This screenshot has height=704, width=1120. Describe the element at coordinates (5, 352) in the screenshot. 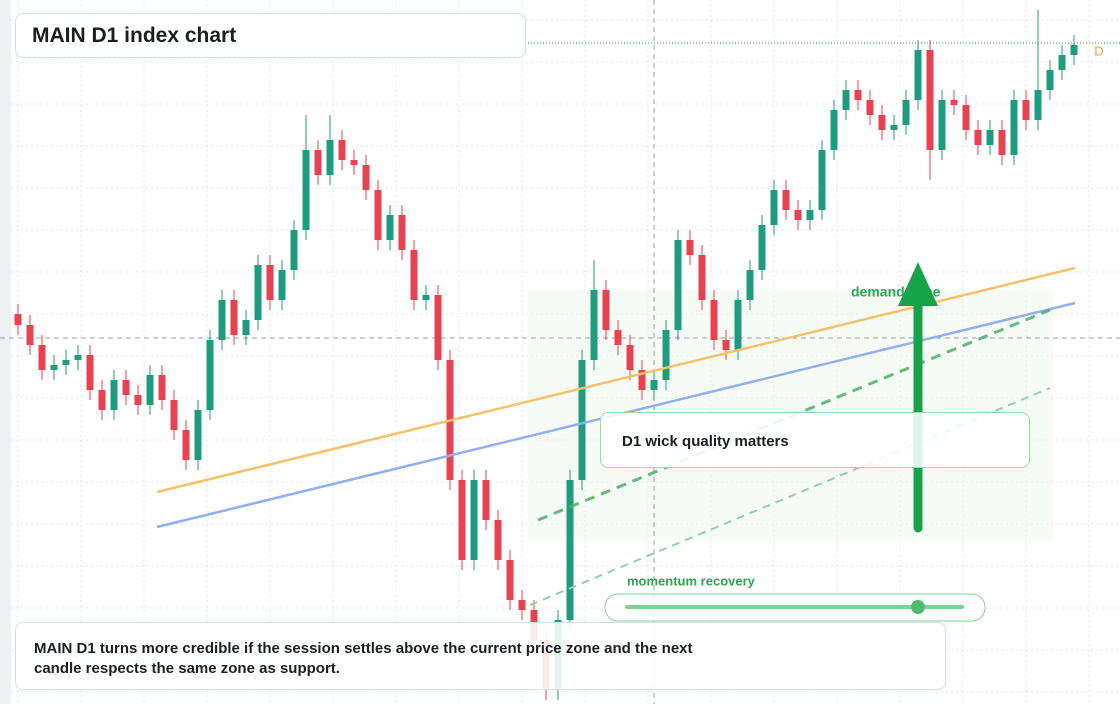

I see `left-strip` at that location.